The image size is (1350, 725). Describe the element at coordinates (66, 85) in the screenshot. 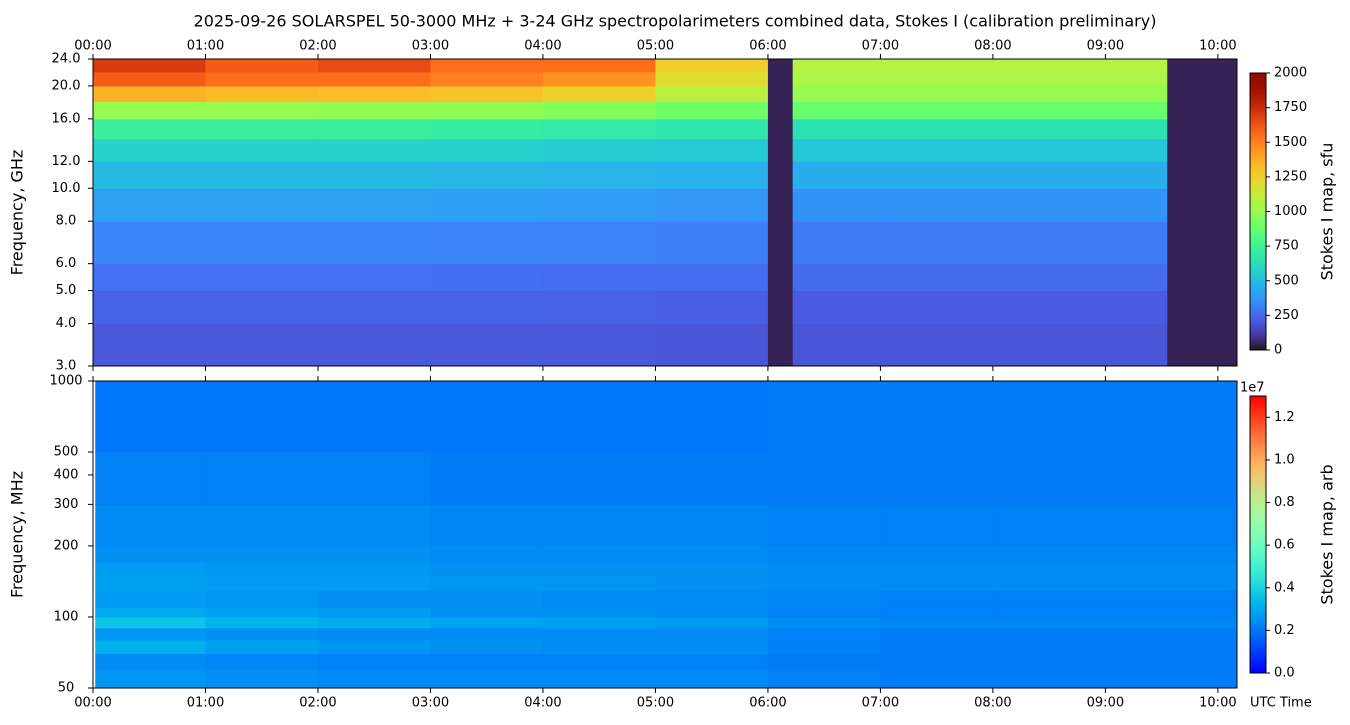

I see `y-tick-label: 20.0` at that location.